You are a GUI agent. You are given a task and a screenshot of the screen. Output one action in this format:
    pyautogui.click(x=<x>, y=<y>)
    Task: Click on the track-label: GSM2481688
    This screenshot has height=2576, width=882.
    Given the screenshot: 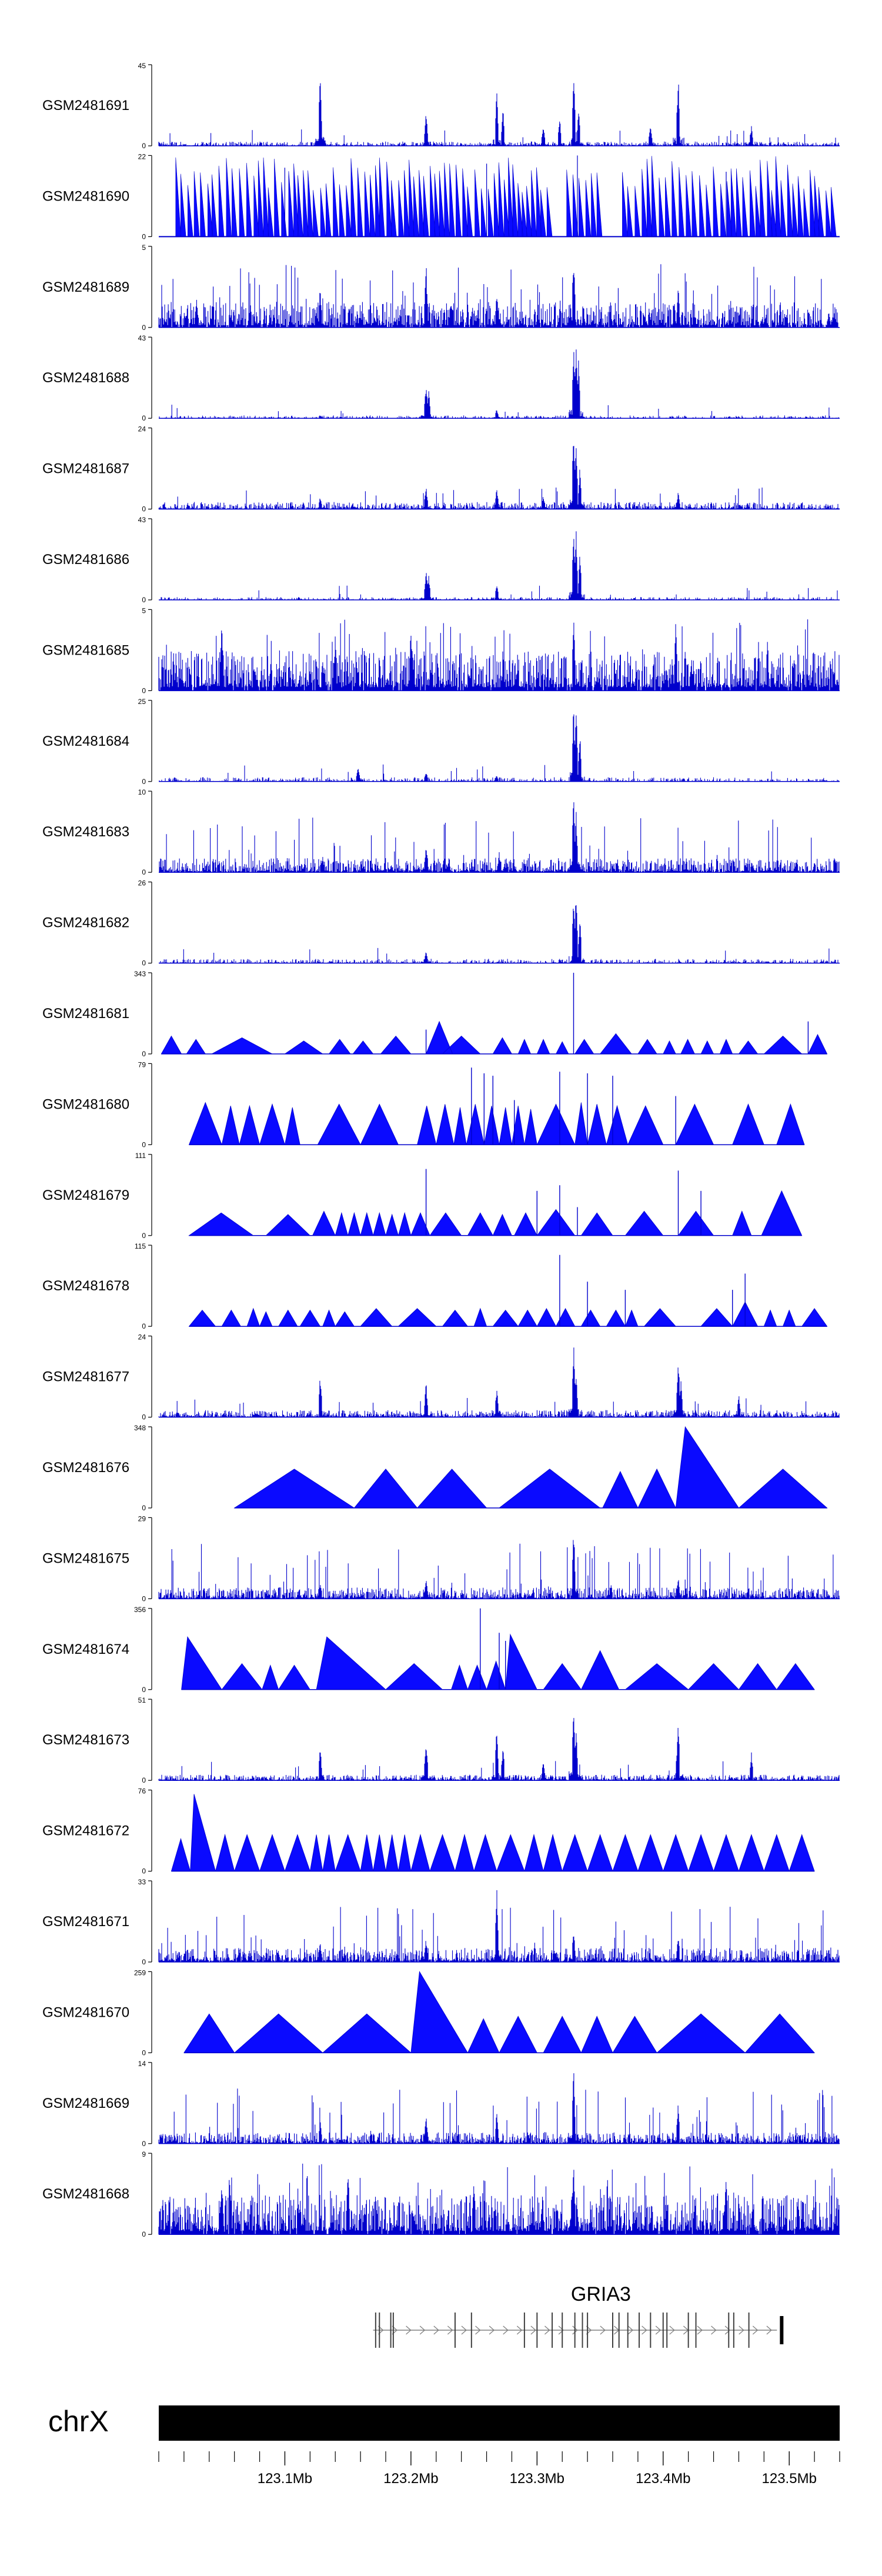 What is the action you would take?
    pyautogui.click(x=85, y=378)
    